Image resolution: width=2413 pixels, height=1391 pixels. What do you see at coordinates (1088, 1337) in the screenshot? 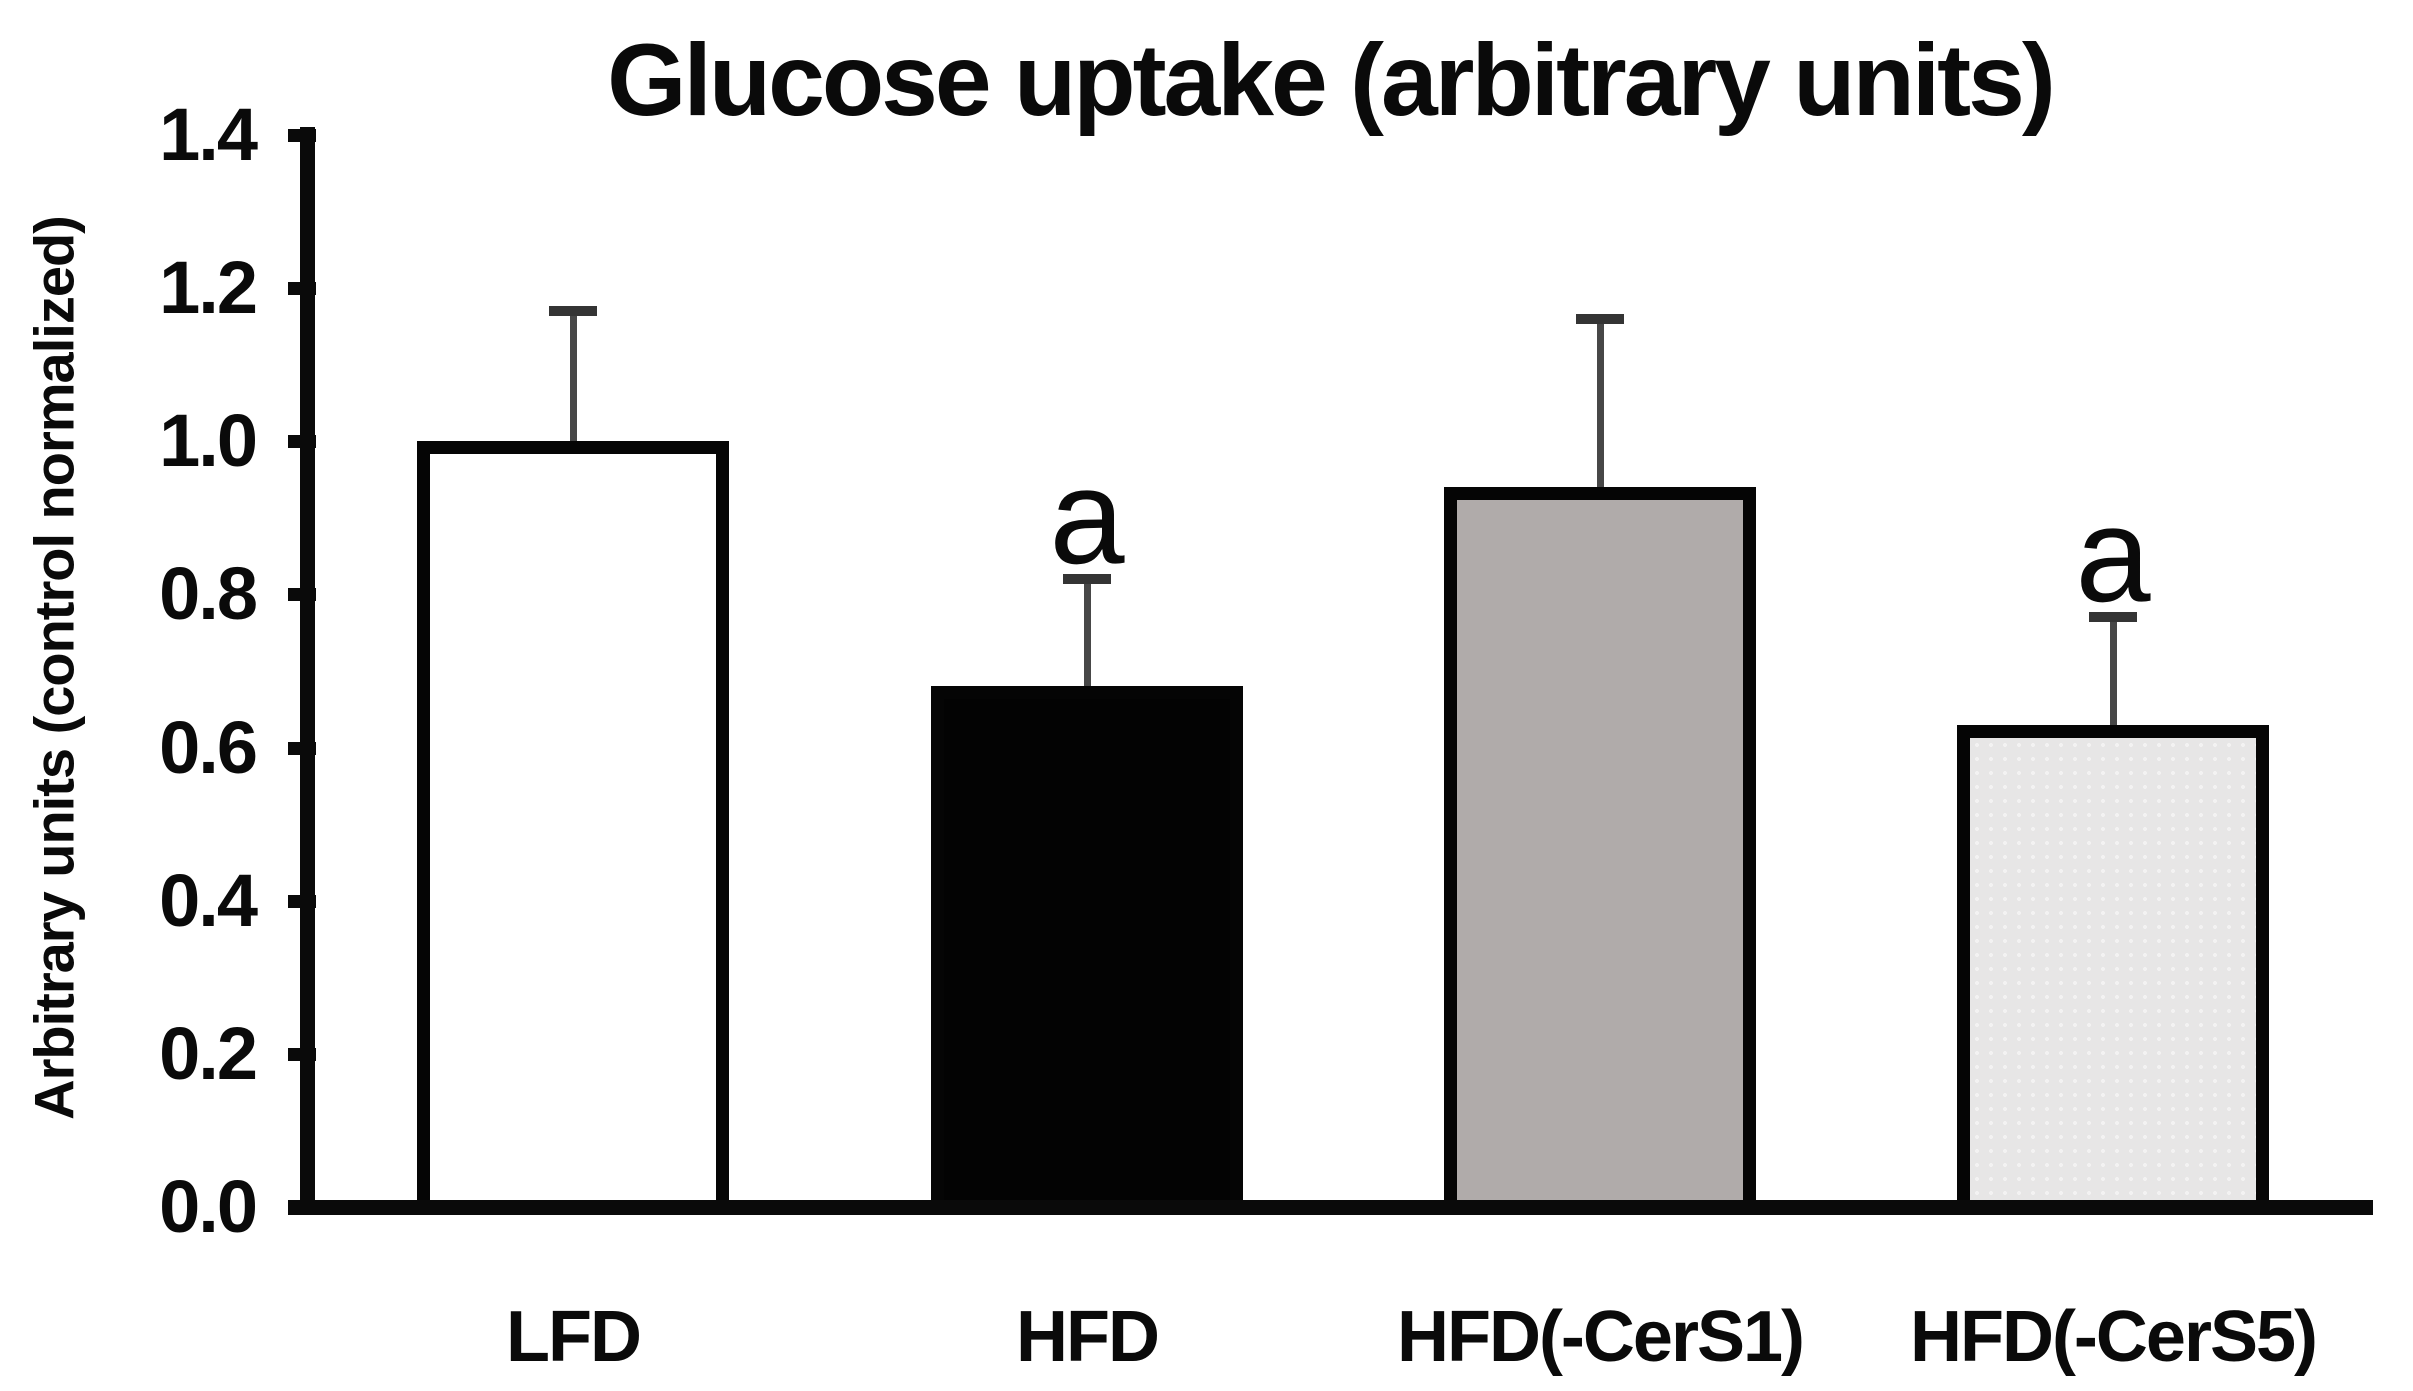
I see `x-label-hfd: HFD` at bounding box center [1088, 1337].